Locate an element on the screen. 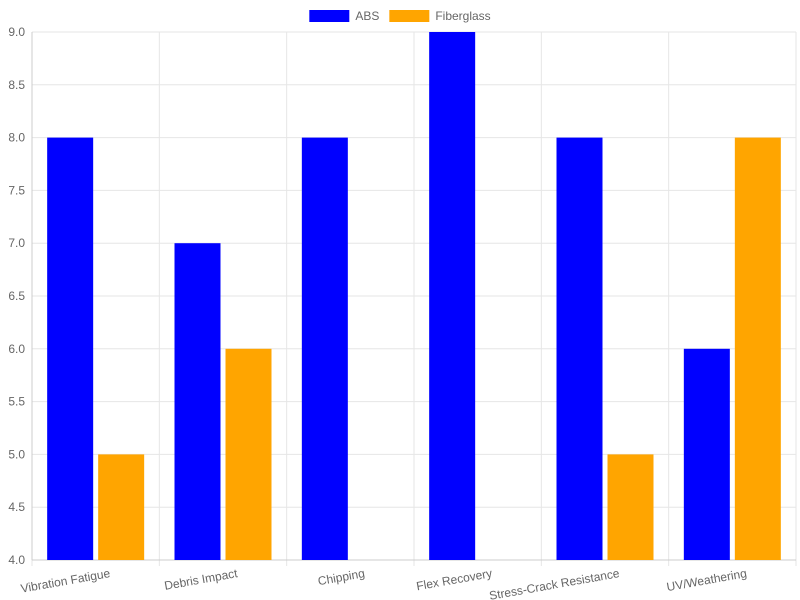 The width and height of the screenshot is (800, 600). y-tick-label: 4.5 is located at coordinates (16, 507).